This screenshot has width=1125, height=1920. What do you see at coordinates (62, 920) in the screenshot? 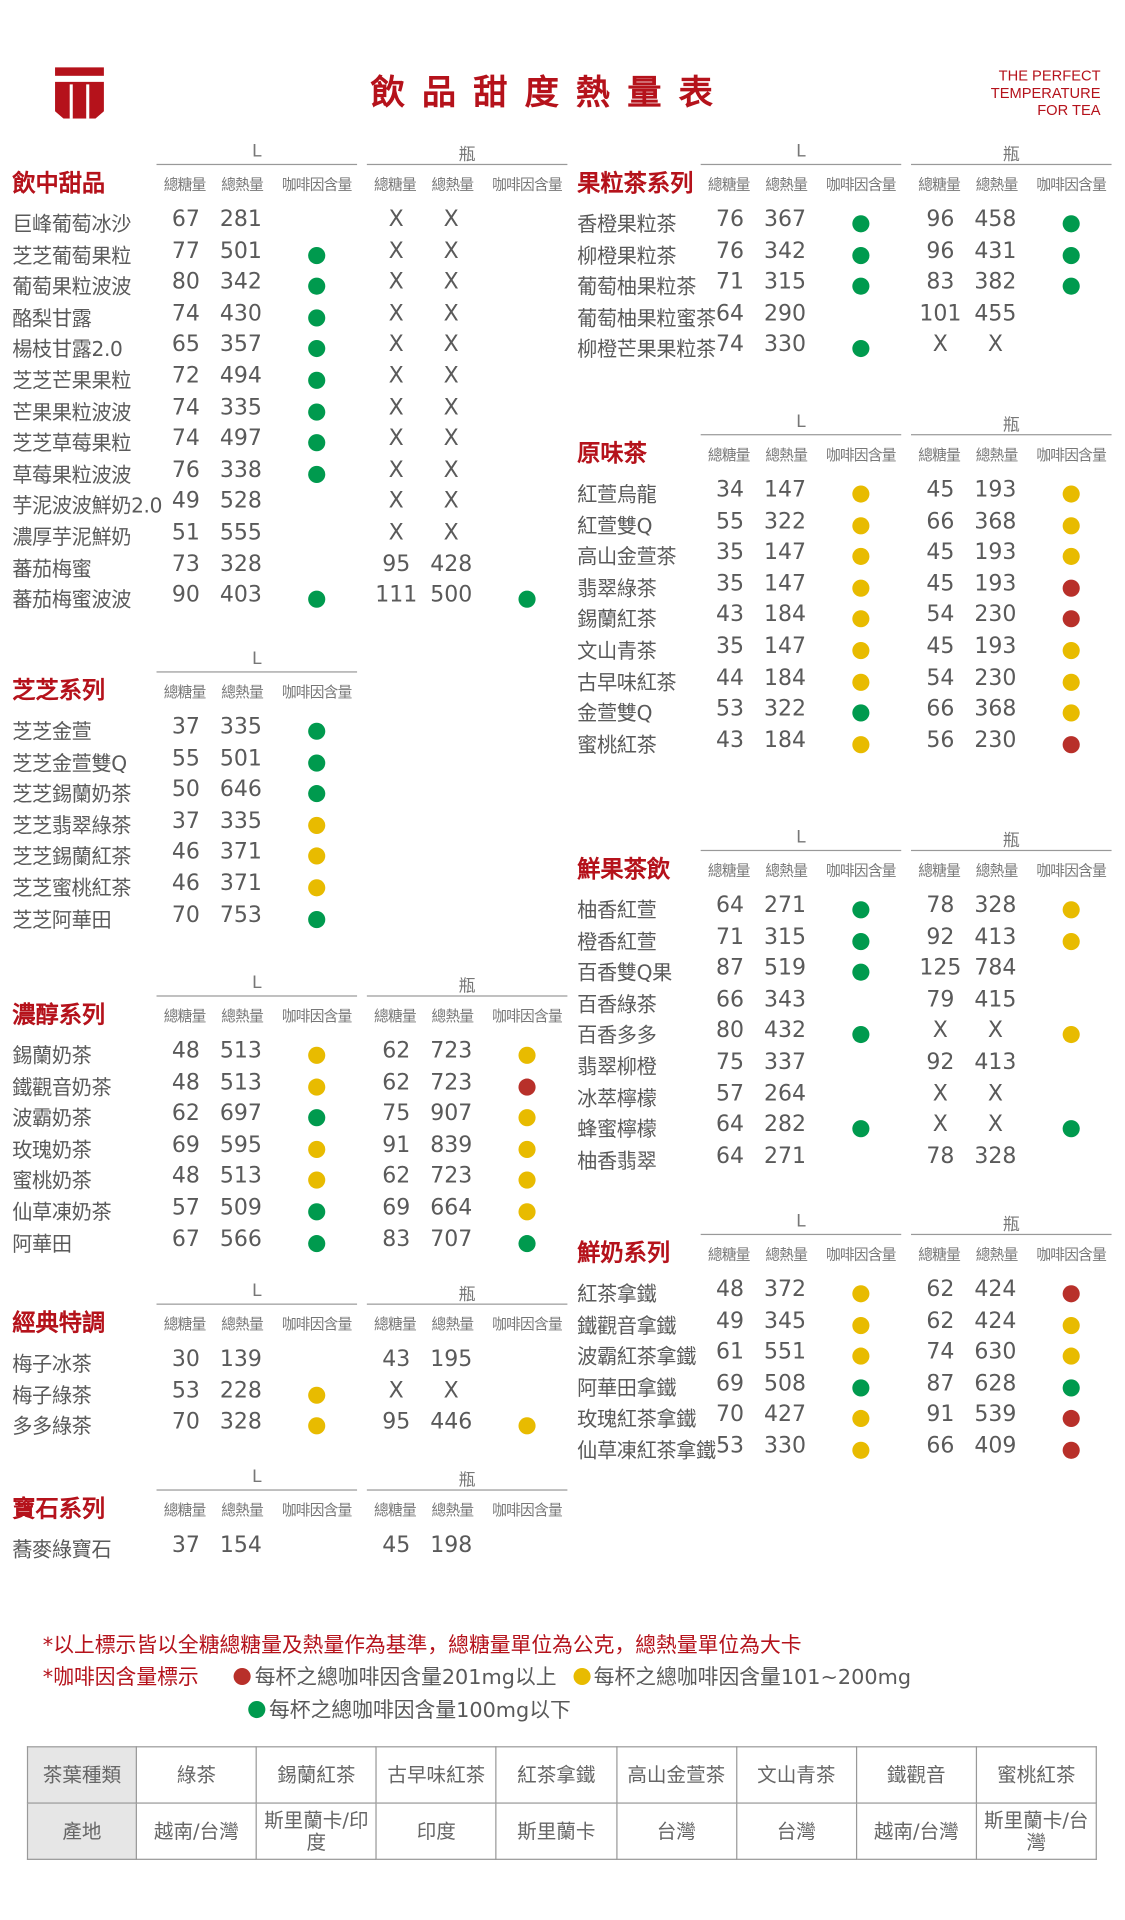
I see `drink-name: 芝芝阿華田` at bounding box center [62, 920].